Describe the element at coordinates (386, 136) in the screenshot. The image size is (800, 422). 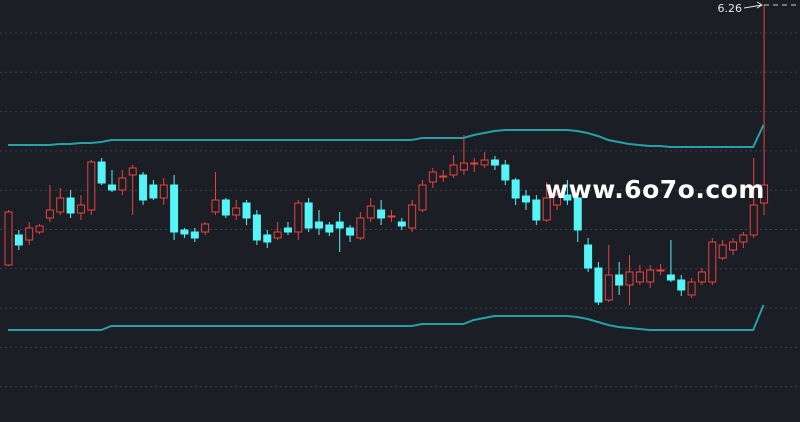
I see `upper-band` at that location.